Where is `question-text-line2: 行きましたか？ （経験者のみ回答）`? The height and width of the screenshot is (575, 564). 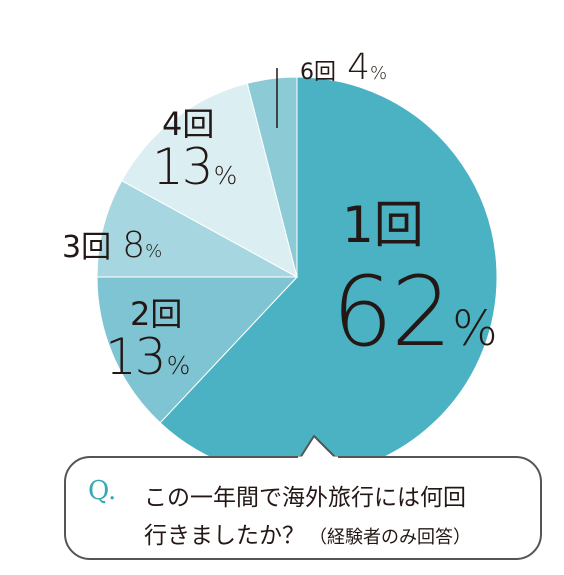 question-text-line2: 行きましたか？ （経験者のみ回答） is located at coordinates (307, 533).